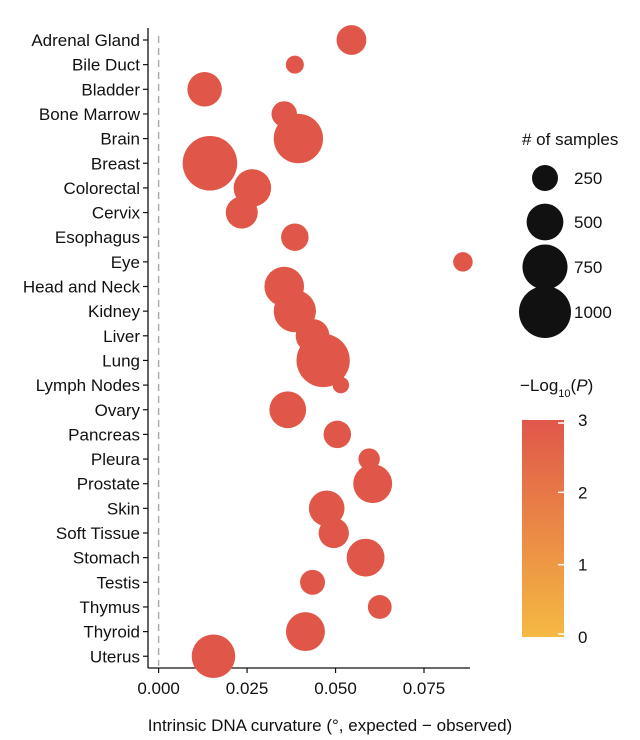  What do you see at coordinates (114, 311) in the screenshot?
I see `y-tick-label: Kidney` at bounding box center [114, 311].